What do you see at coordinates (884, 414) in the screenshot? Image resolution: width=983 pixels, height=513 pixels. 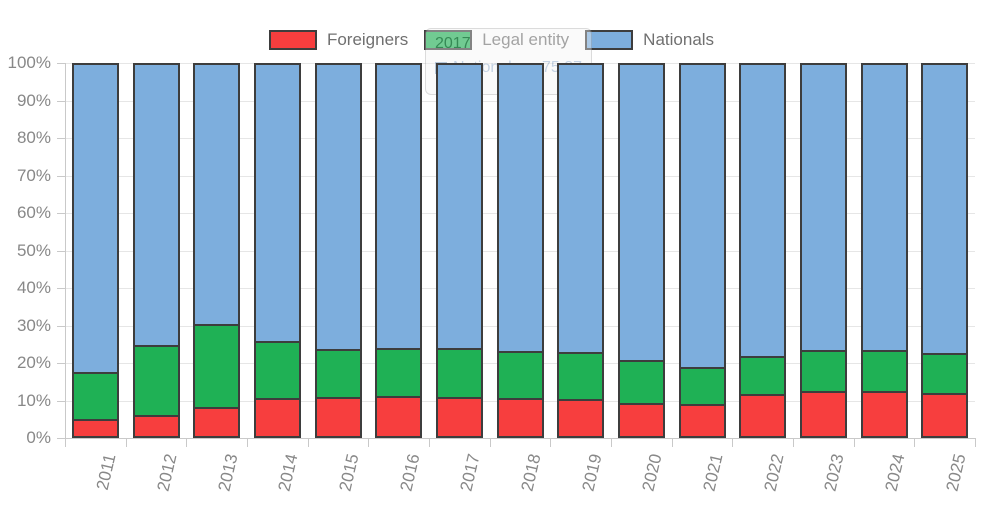 I see `bar-segment-foreigners-2024` at bounding box center [884, 414].